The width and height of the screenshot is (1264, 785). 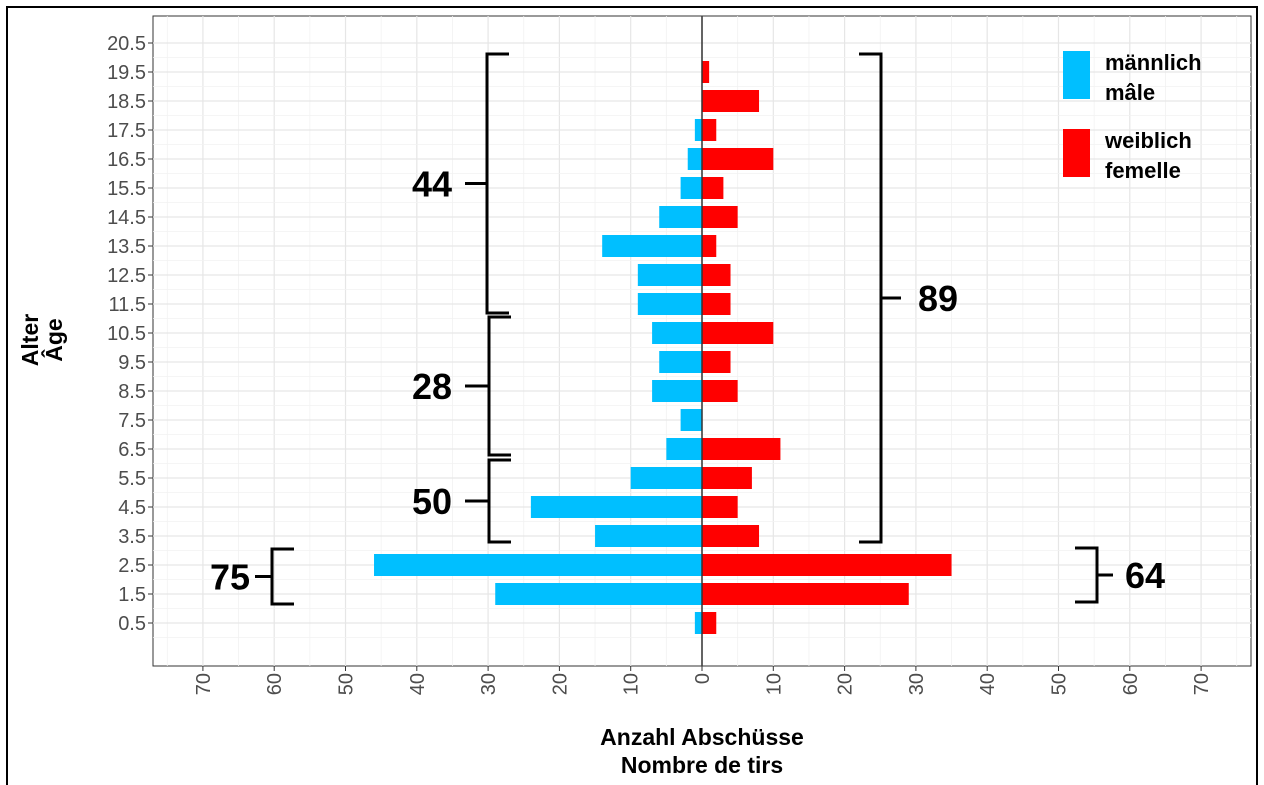 What do you see at coordinates (738, 159) in the screenshot?
I see `bar-female-16.5` at bounding box center [738, 159].